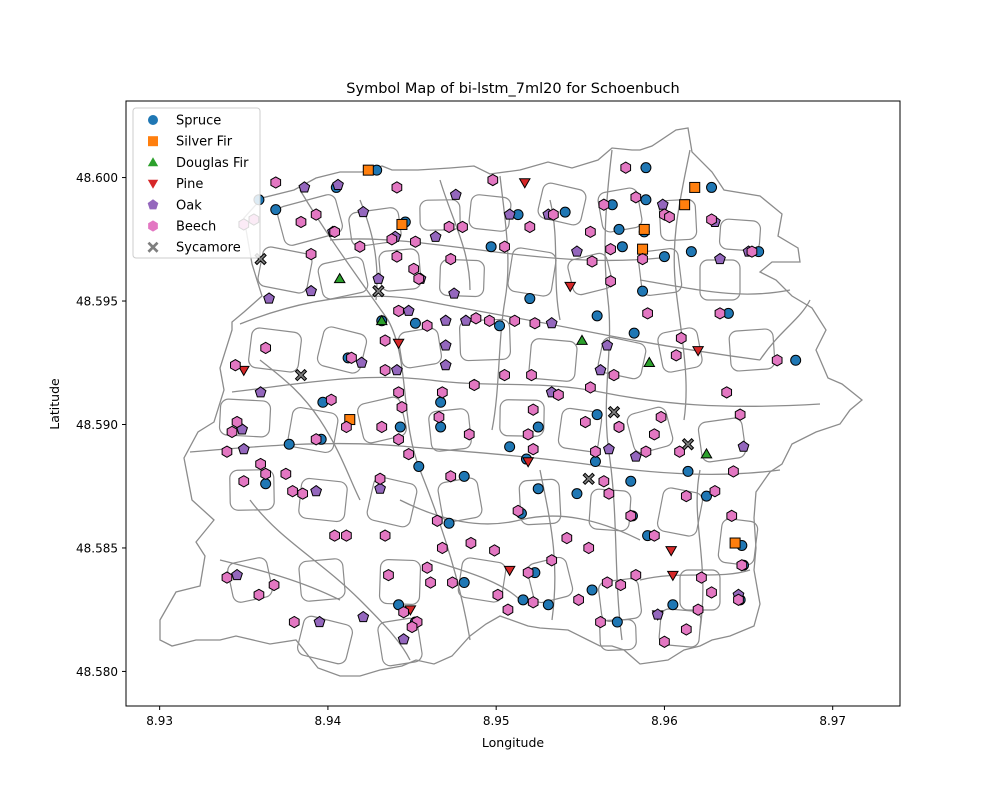 Image resolution: width=1000 pixels, height=800 pixels. What do you see at coordinates (174, 205) in the screenshot?
I see `legend-item-oak: Oak` at bounding box center [174, 205].